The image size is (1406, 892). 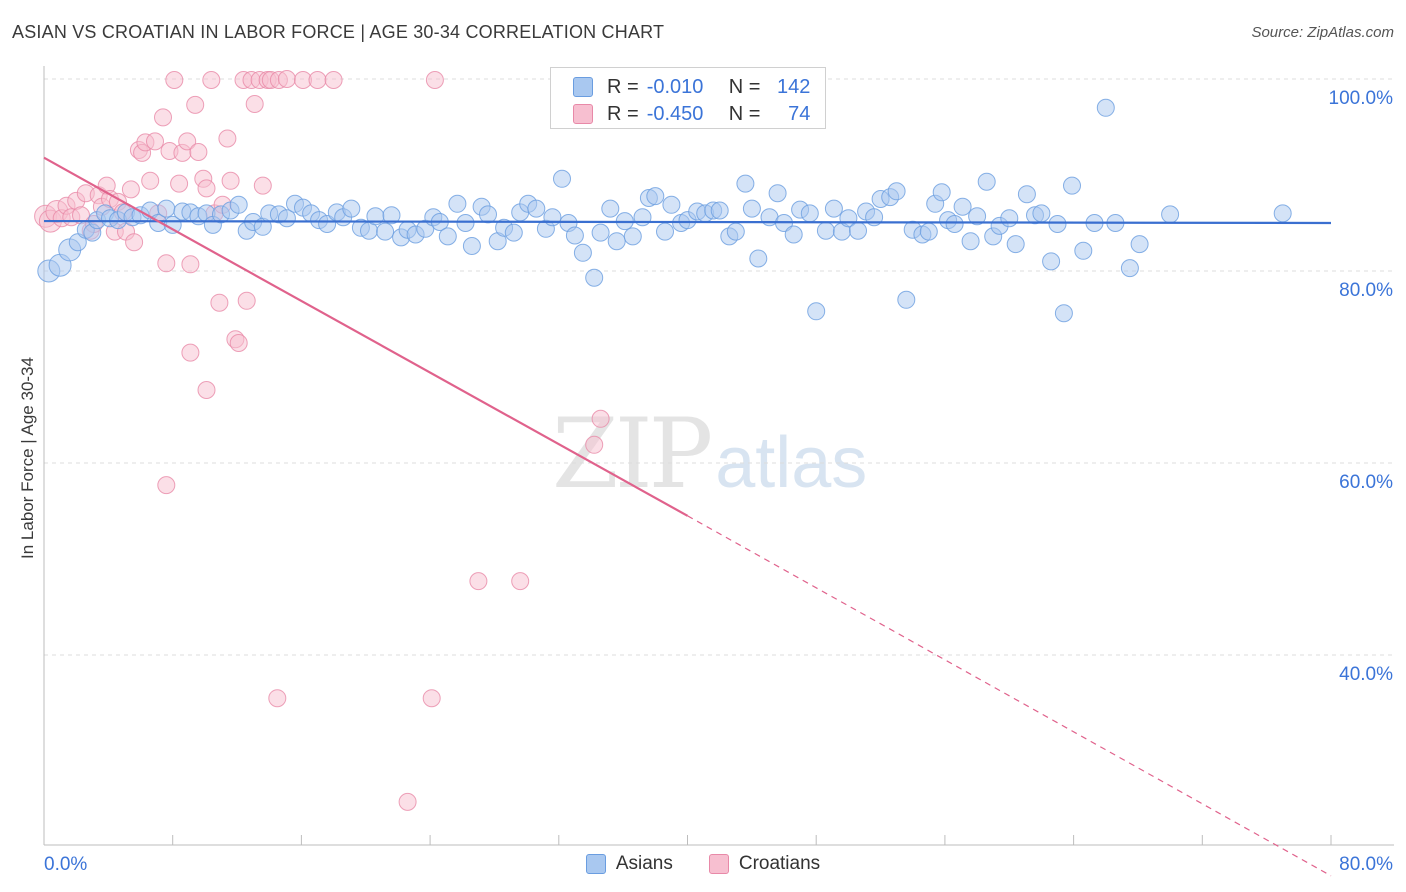 What do you see at coordinates (1366, 864) in the screenshot?
I see `x-tick-label: 80.0%` at bounding box center [1366, 864].